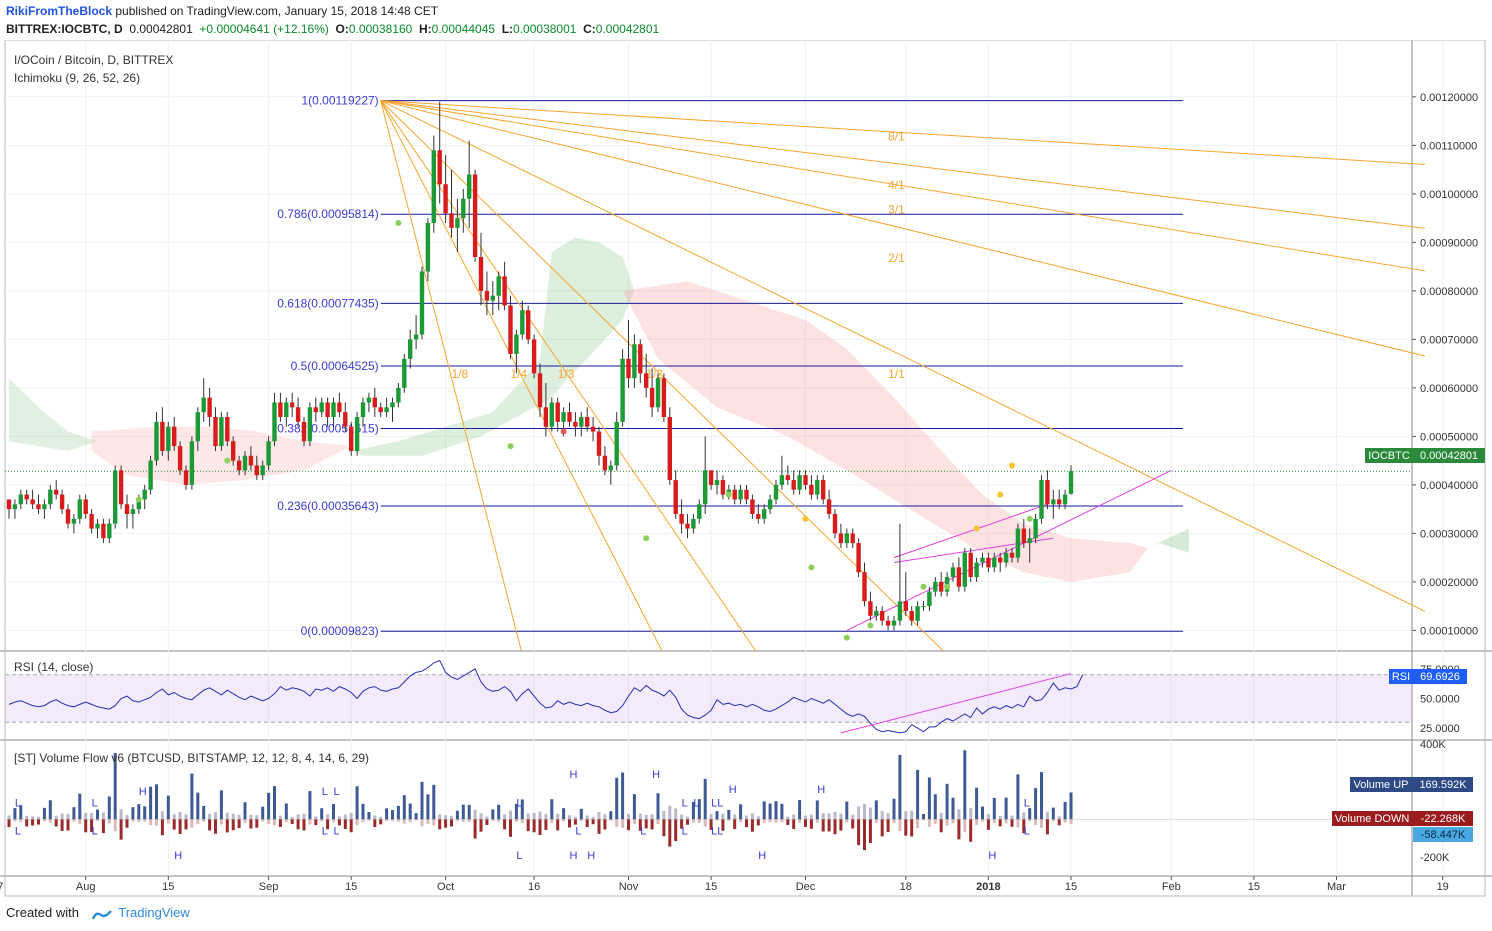 This screenshot has height=931, width=1492. Describe the element at coordinates (154, 912) in the screenshot. I see `tradingview-link: TradingView` at that location.